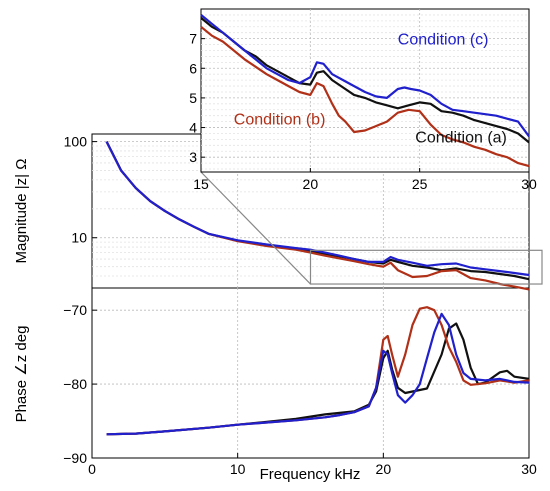  What do you see at coordinates (92, 469) in the screenshot?
I see `phase-x-tick-label: 0` at bounding box center [92, 469].